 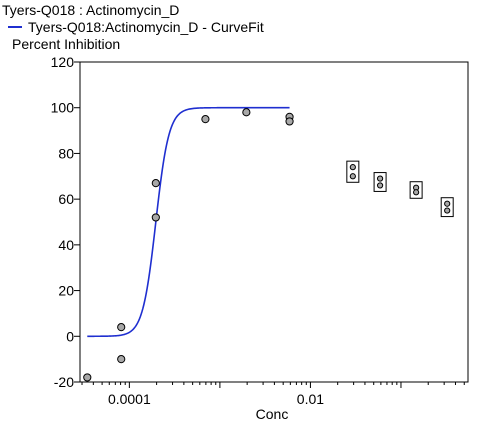 What do you see at coordinates (146, 27) in the screenshot?
I see `legend-label: Tyers-Q018:Actinomycin_D - CurveFit` at bounding box center [146, 27].